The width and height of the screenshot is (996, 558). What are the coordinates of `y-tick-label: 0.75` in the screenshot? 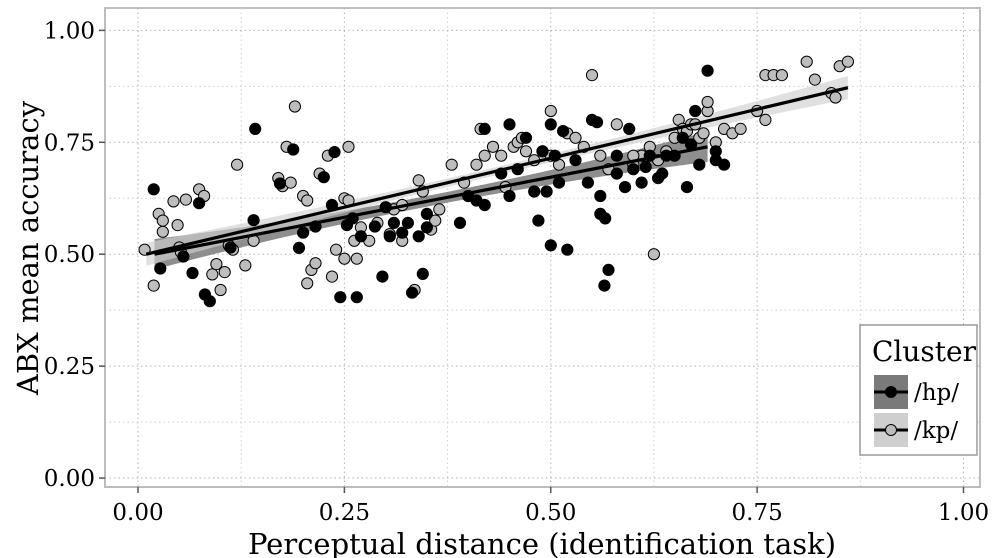 It's located at (69, 143).